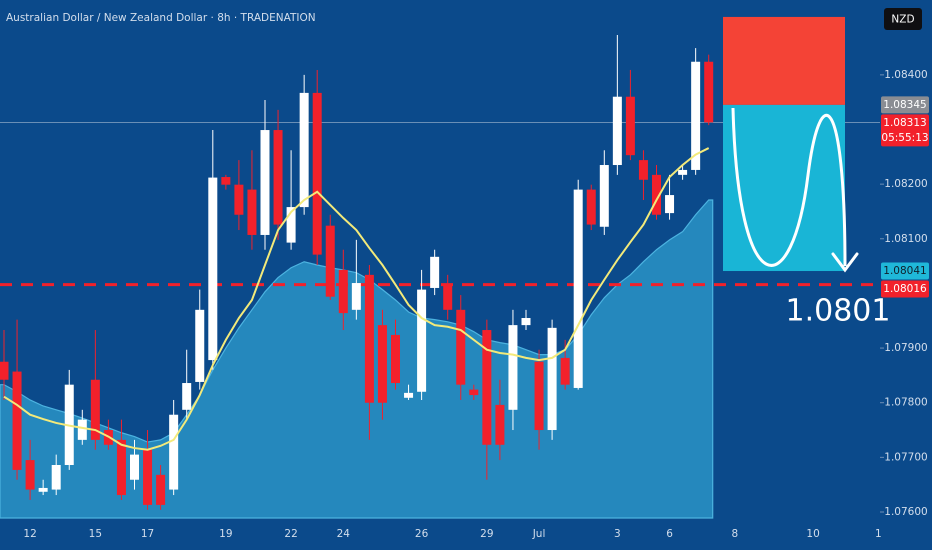 The height and width of the screenshot is (550, 932). I want to click on target-zone, so click(784, 188).